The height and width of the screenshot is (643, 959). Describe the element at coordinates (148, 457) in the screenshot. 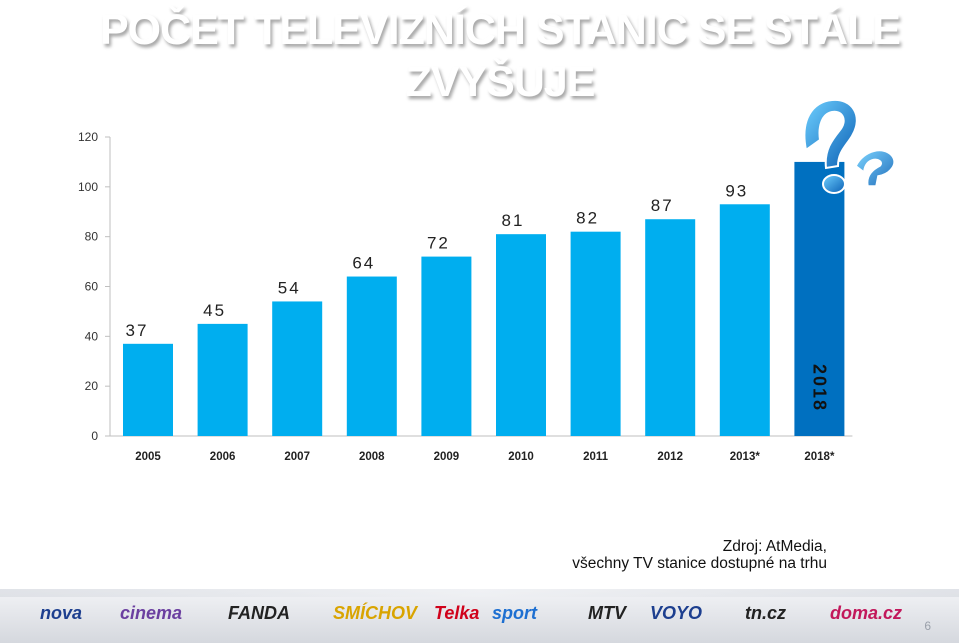

I see `x-tick-label: 2005` at that location.